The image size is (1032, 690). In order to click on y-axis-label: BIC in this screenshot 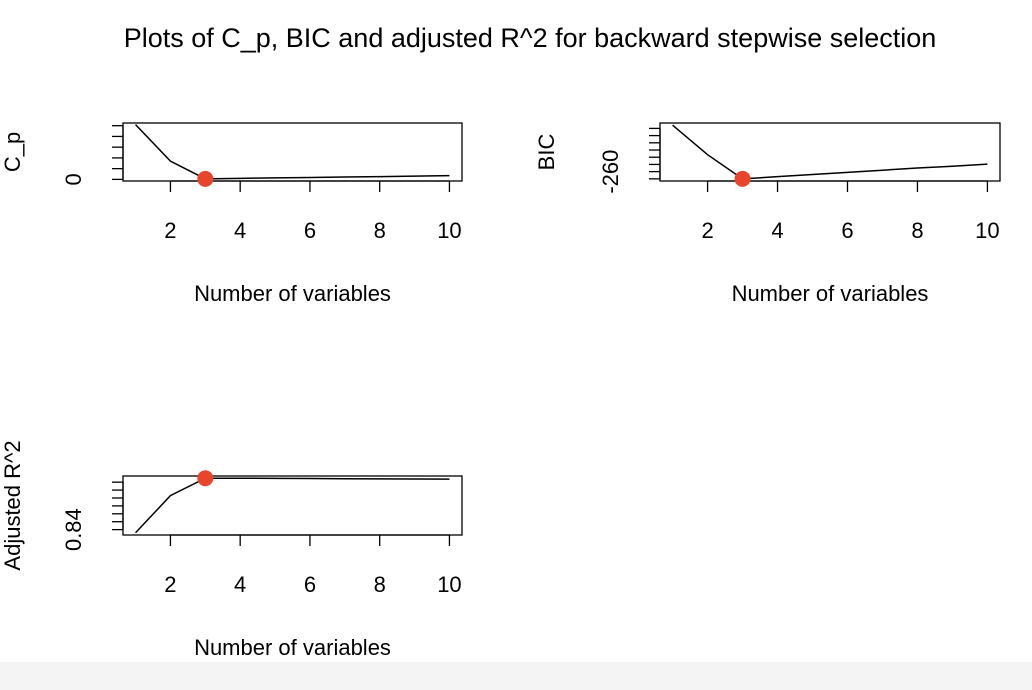, I will do `click(546, 152)`.